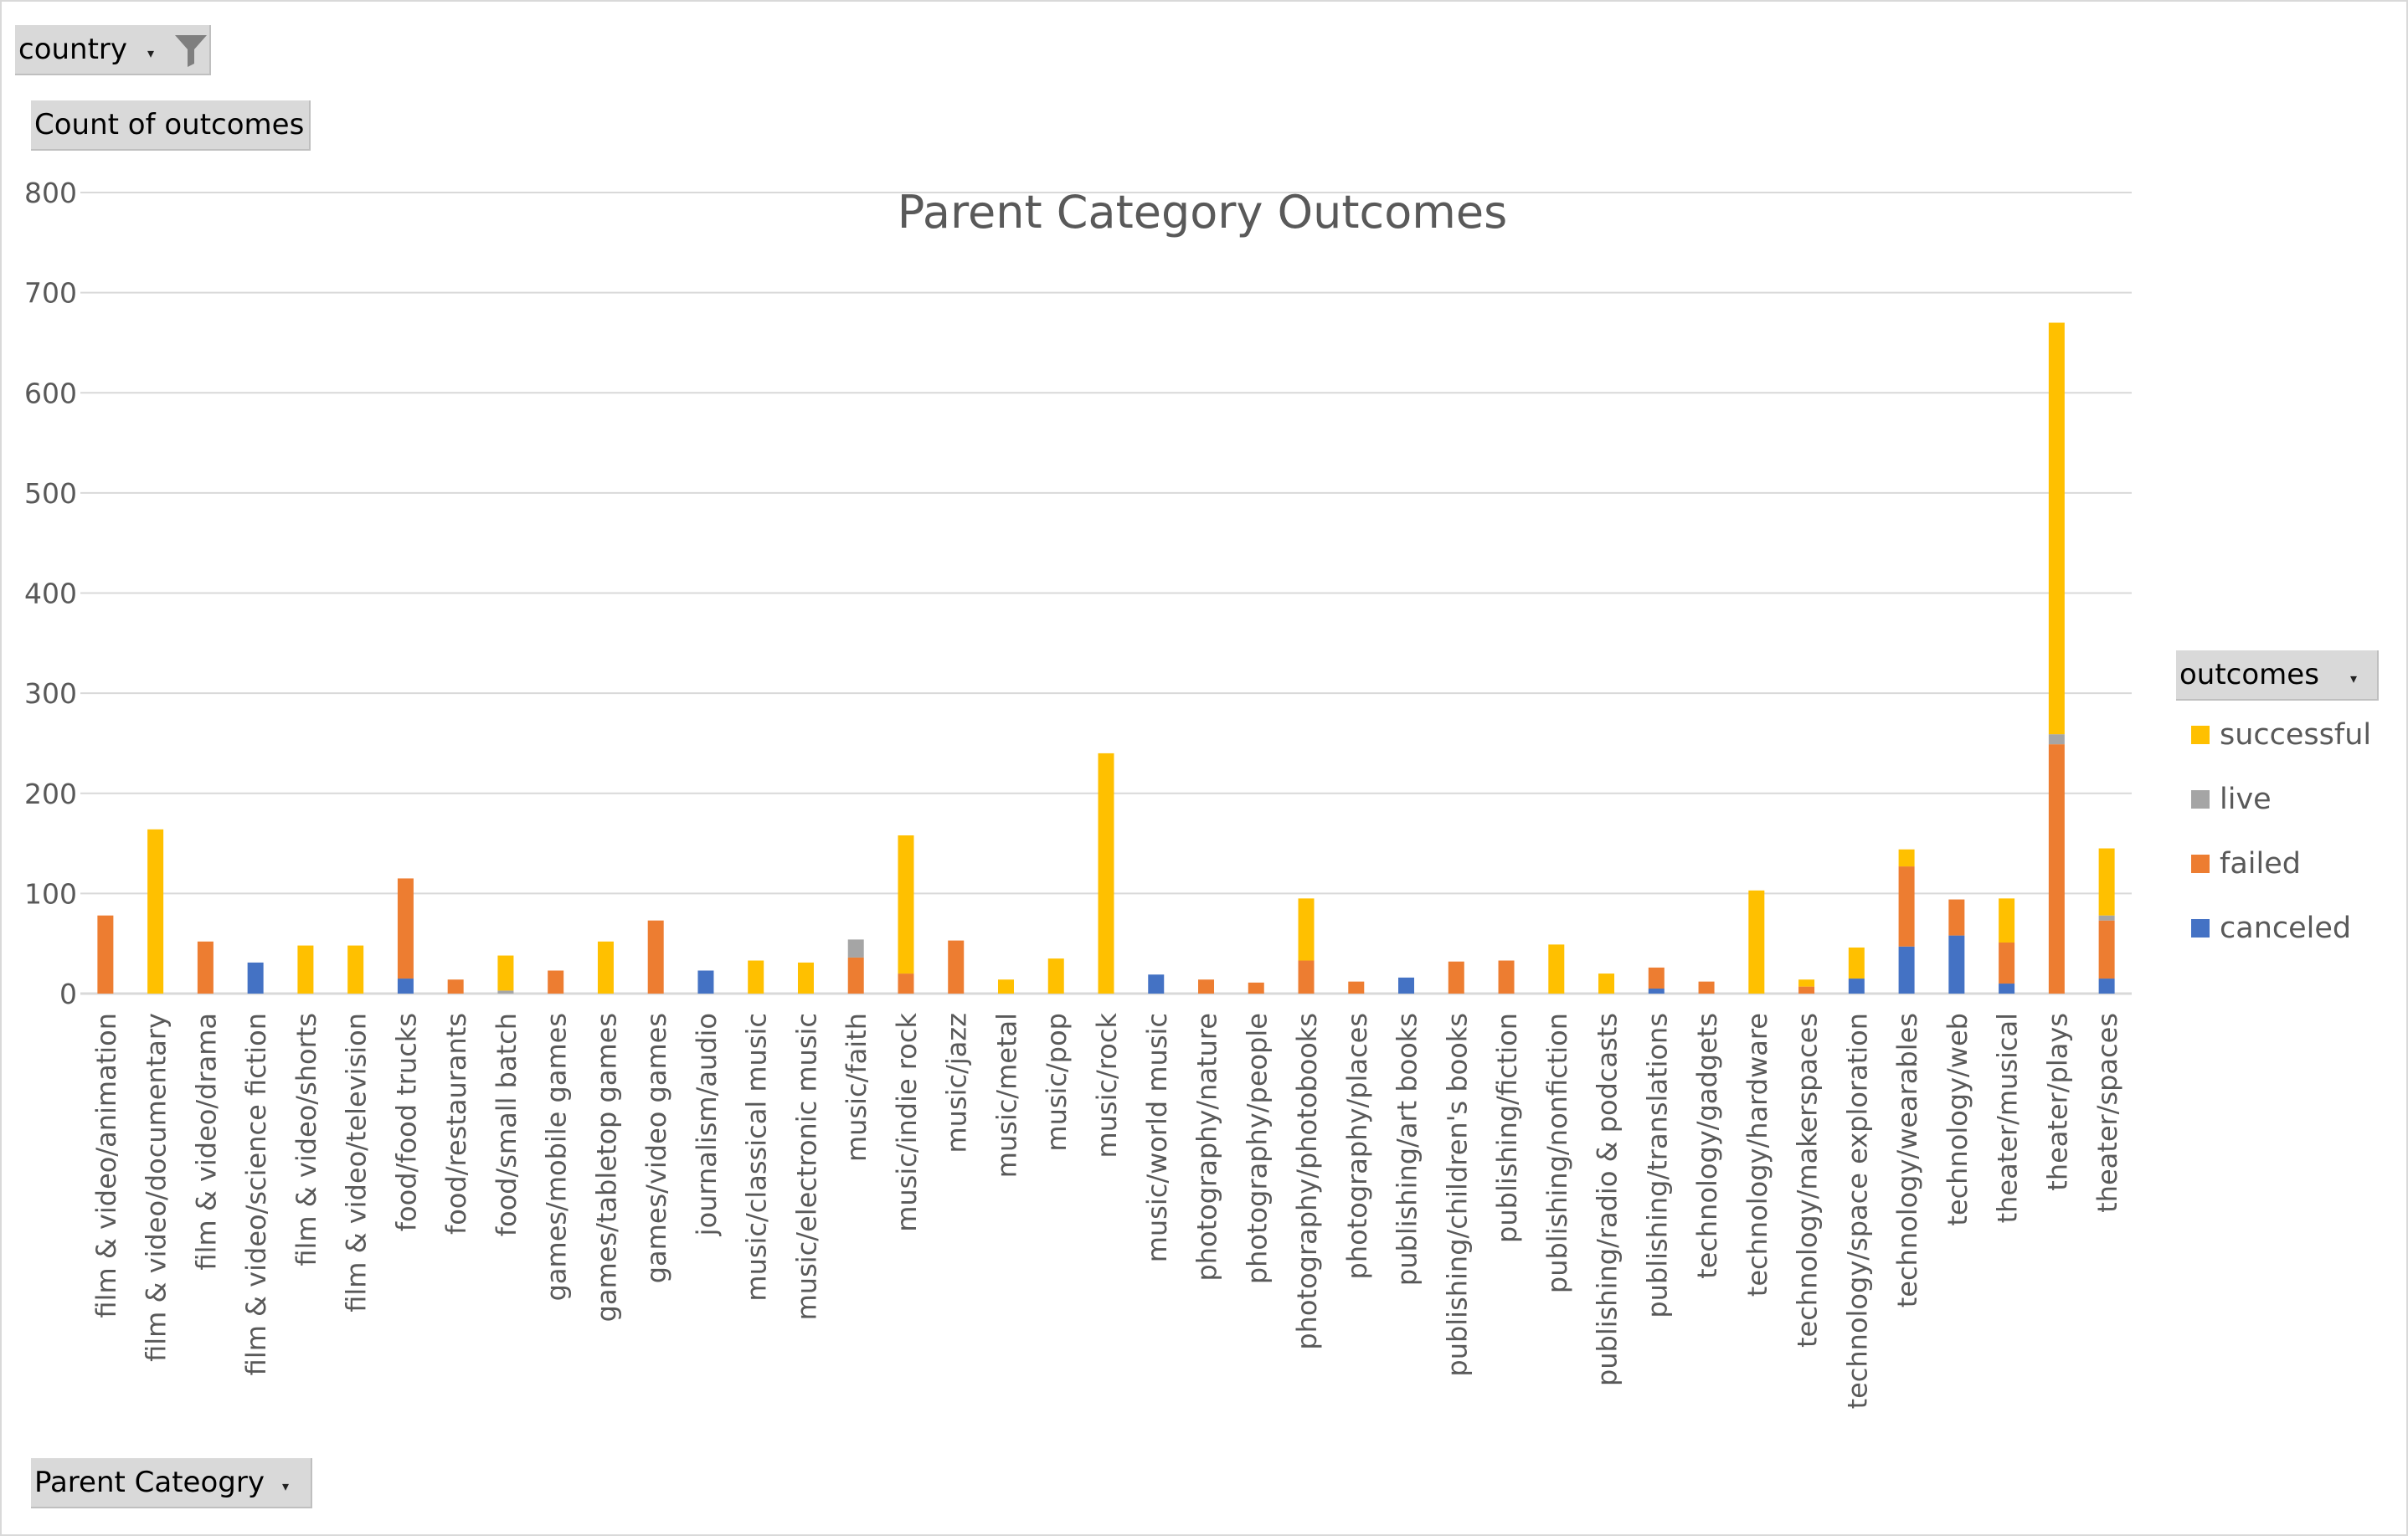  What do you see at coordinates (1157, 1137) in the screenshot?
I see `x-tick-label: music/world music` at bounding box center [1157, 1137].